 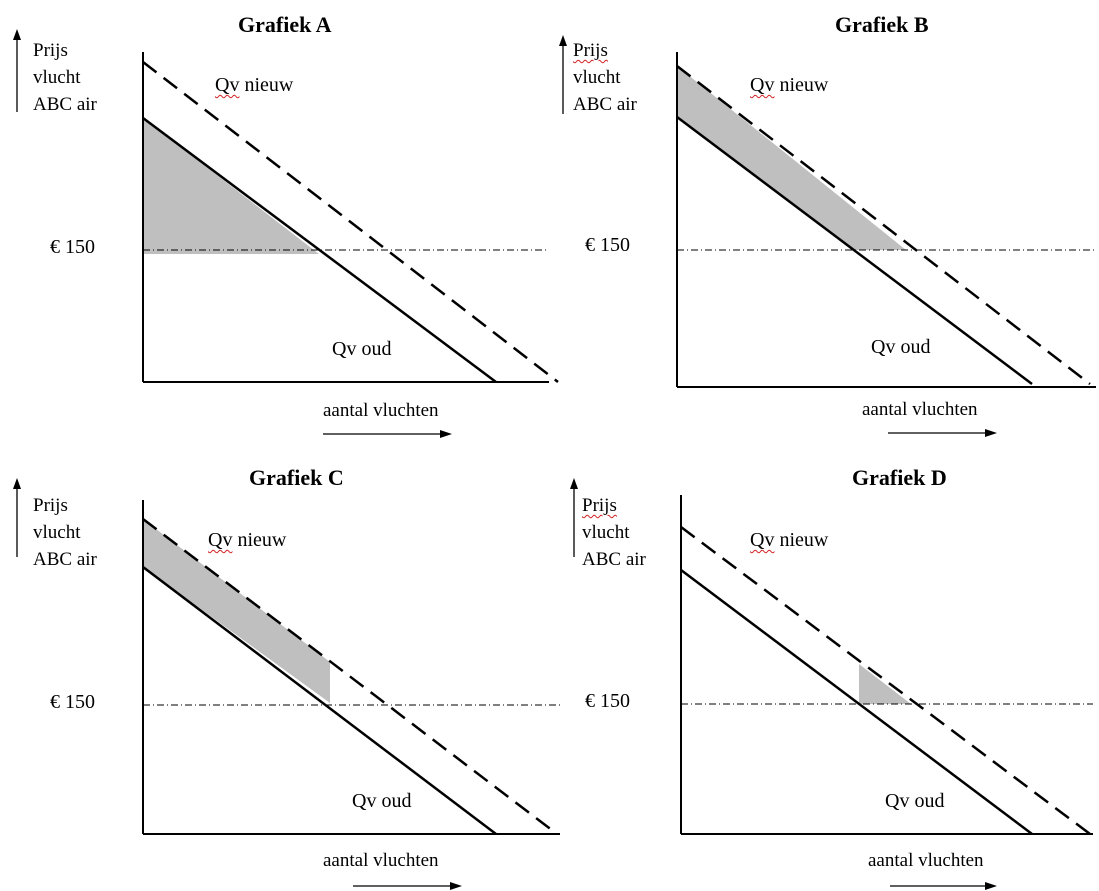 What do you see at coordinates (899, 477) in the screenshot?
I see `graph-title: Grafiek D` at bounding box center [899, 477].